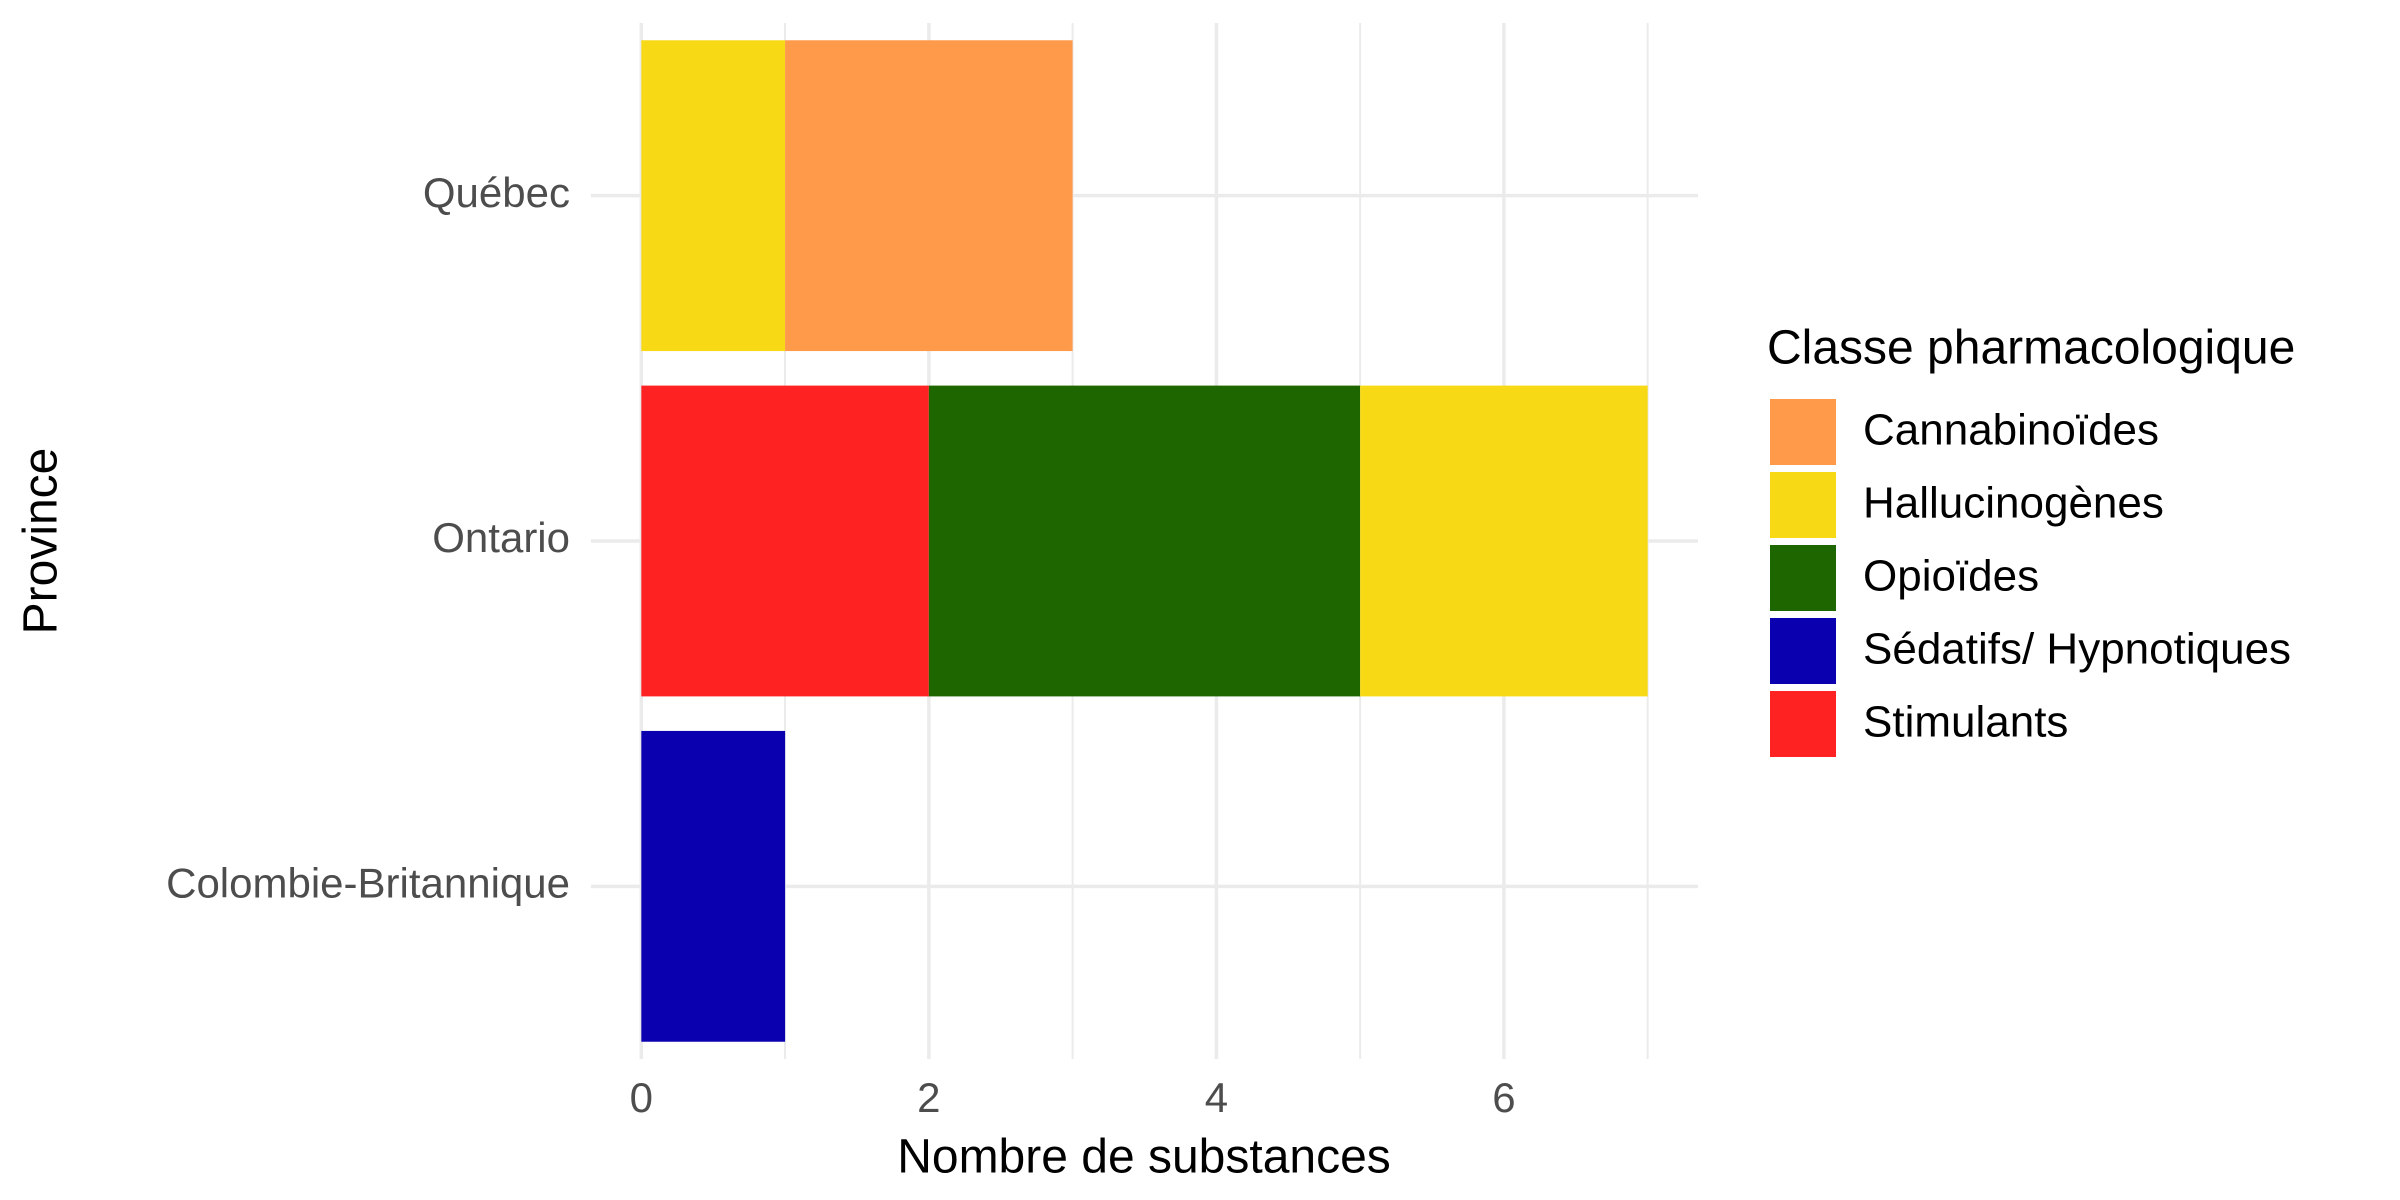 Image resolution: width=2400 pixels, height=1200 pixels. What do you see at coordinates (2013, 503) in the screenshot?
I see `legend-label: Hallucinogènes` at bounding box center [2013, 503].